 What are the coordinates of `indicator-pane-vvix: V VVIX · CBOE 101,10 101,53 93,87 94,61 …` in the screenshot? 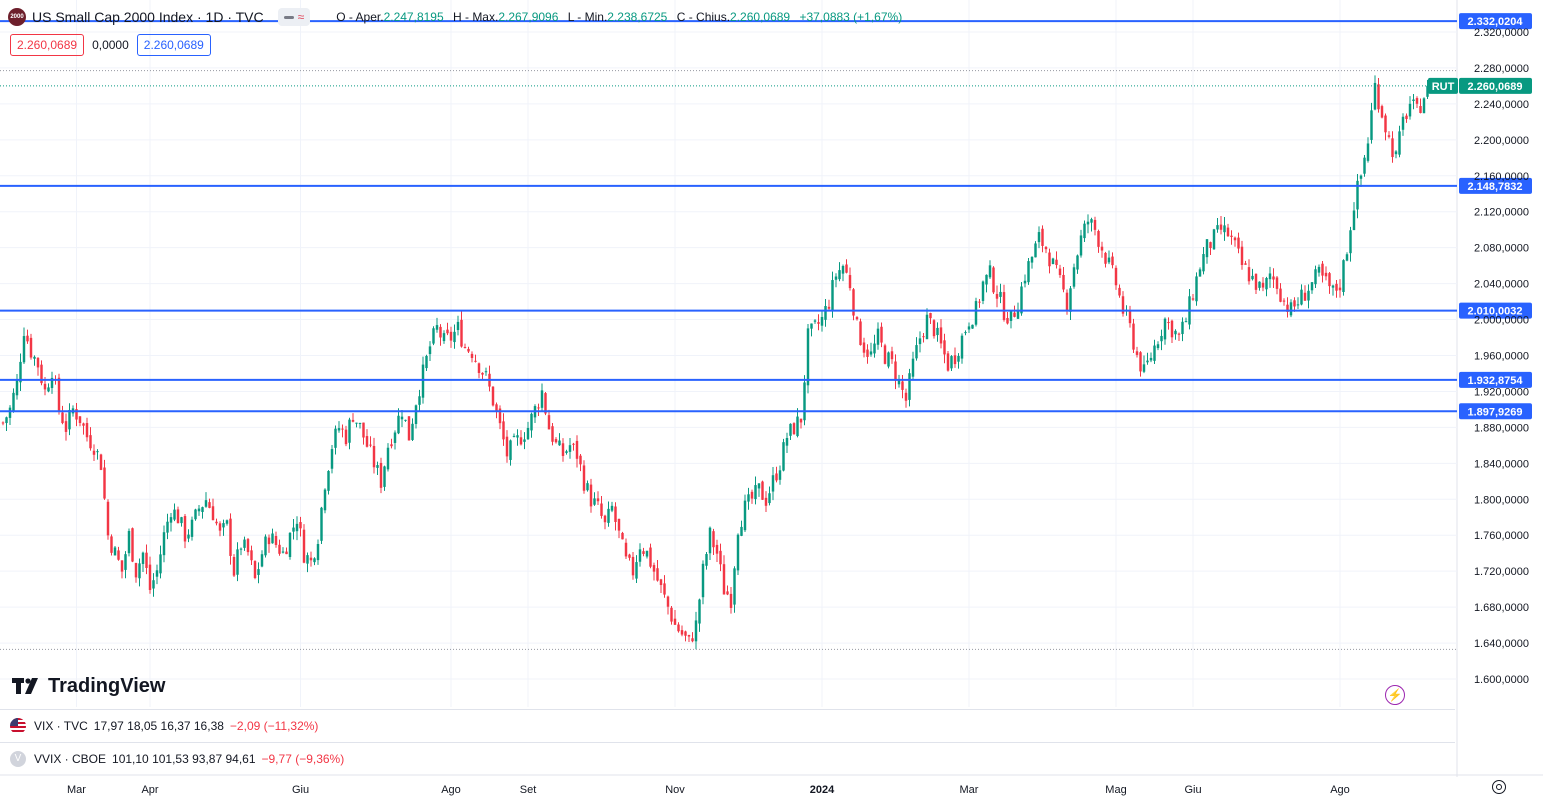 It's located at (727, 758).